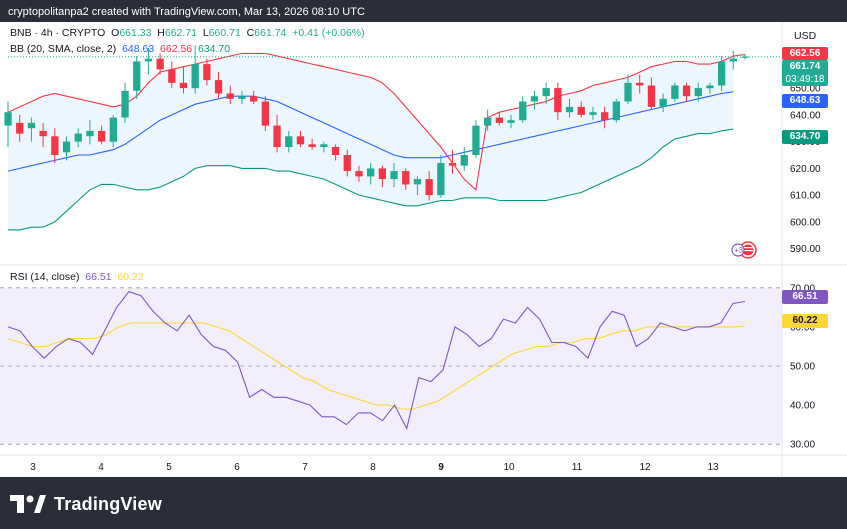 The image size is (847, 529). What do you see at coordinates (237, 467) in the screenshot?
I see `time-tick-label: 6` at bounding box center [237, 467].